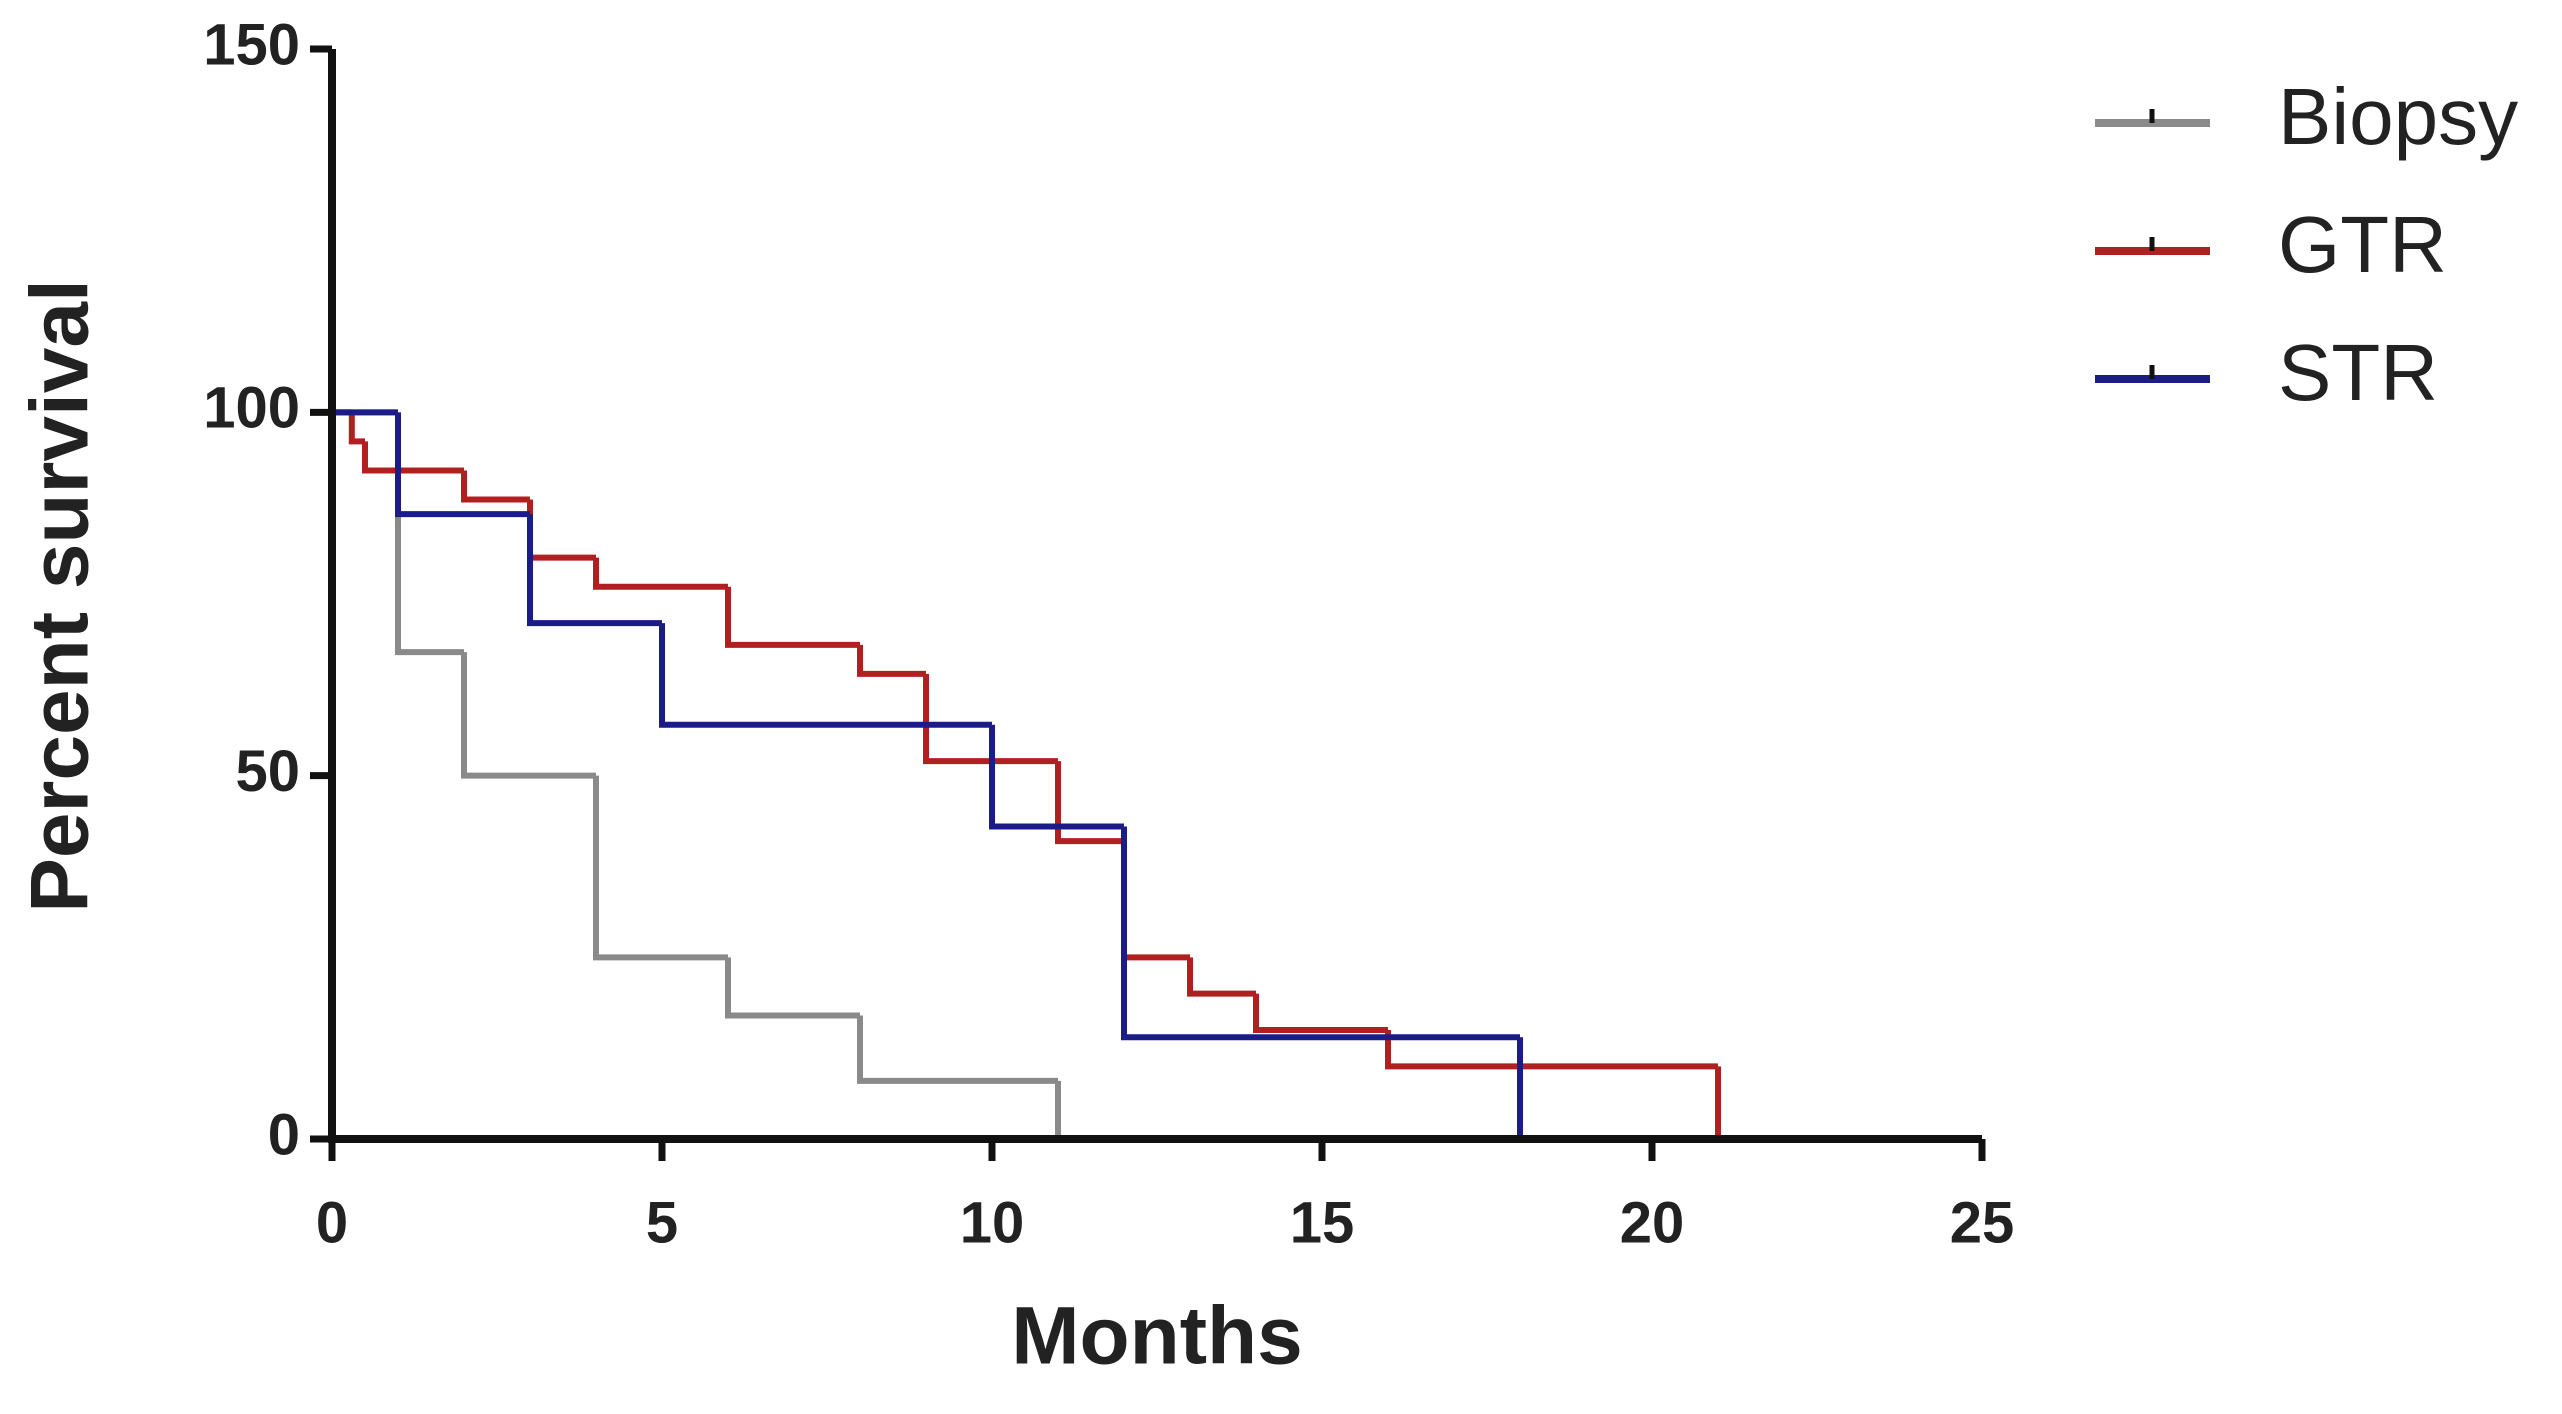  I want to click on x-tick-label: 15, so click(1322, 1222).